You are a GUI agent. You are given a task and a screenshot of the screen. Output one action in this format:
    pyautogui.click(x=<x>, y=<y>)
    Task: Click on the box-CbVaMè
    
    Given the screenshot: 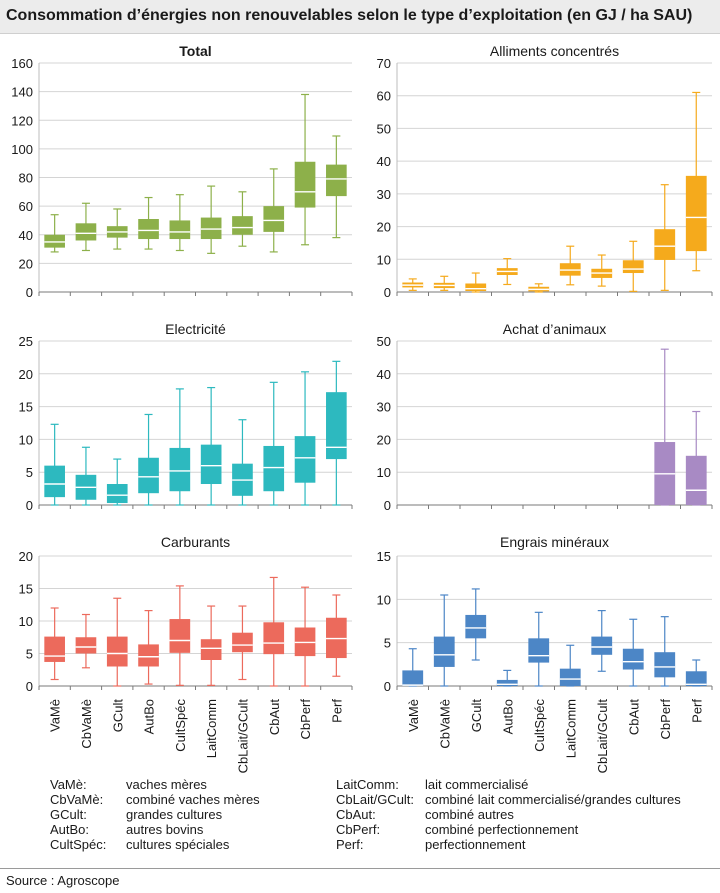 What is the action you would take?
    pyautogui.click(x=444, y=640)
    